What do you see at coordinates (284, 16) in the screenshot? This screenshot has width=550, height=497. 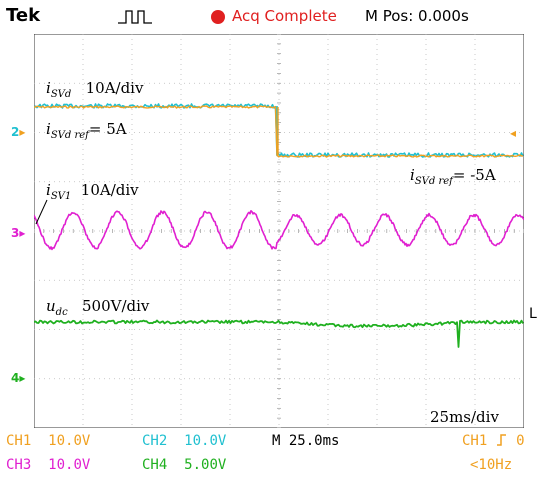 I see `acquisition-status: Acq Complete` at bounding box center [284, 16].